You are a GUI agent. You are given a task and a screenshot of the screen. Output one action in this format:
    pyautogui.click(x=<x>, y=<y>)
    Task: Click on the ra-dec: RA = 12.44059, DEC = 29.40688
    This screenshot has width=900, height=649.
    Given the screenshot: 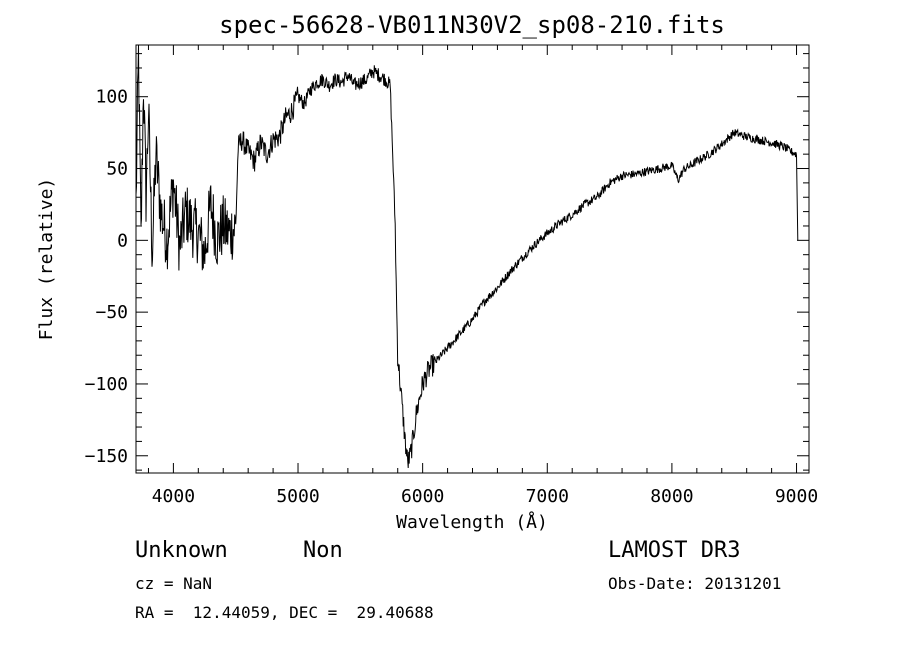 What is the action you would take?
    pyautogui.click(x=284, y=612)
    